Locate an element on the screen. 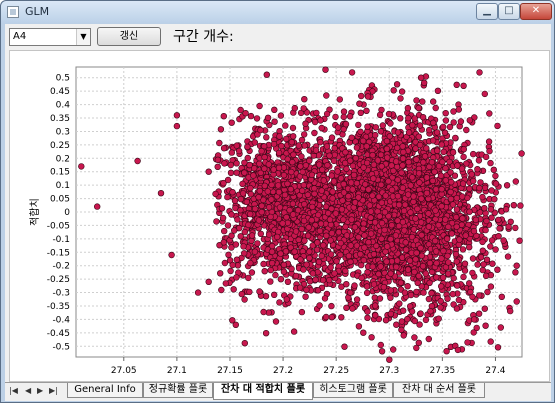  variable-select: A4 ▼ is located at coordinates (50, 37).